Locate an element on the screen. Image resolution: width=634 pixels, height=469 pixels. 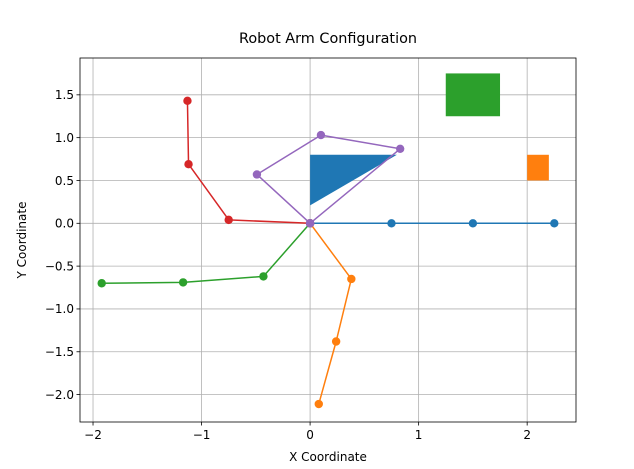
y-tick-label: 0.0 is located at coordinates (64, 224).